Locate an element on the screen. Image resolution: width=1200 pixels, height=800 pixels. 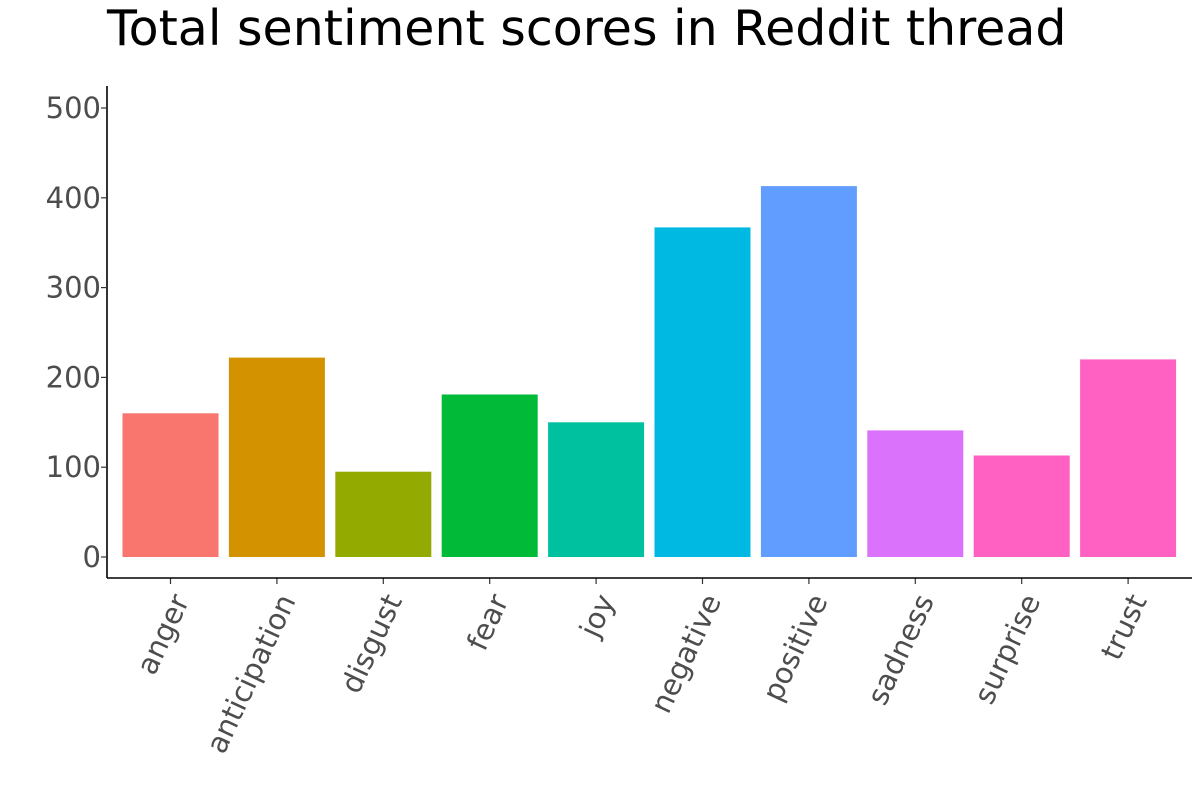
y-tick-label: 400 is located at coordinates (73, 198).